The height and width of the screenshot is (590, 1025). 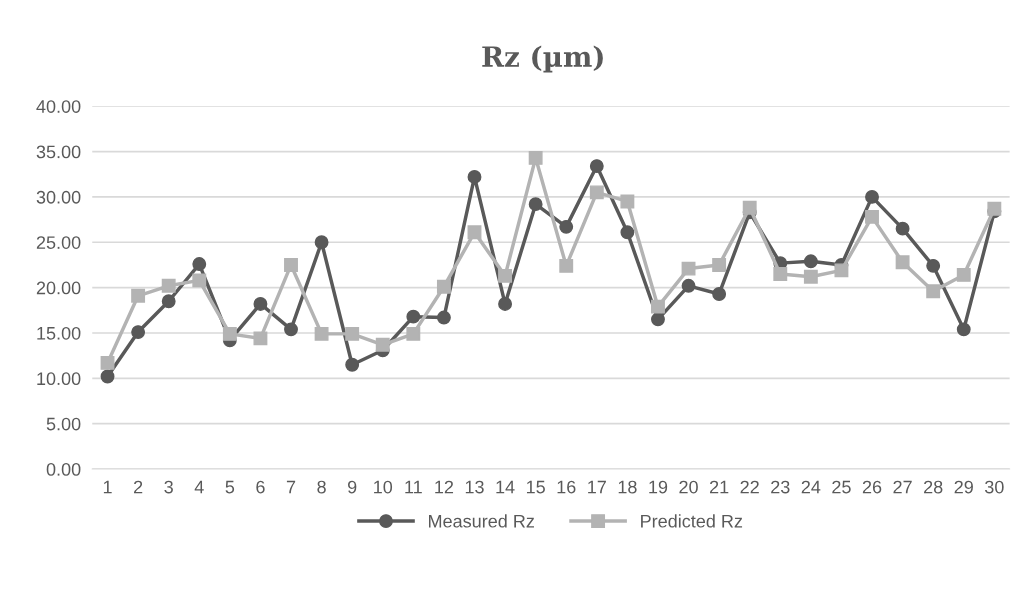 What do you see at coordinates (535, 487) in the screenshot?
I see `x-tick-label: 15` at bounding box center [535, 487].